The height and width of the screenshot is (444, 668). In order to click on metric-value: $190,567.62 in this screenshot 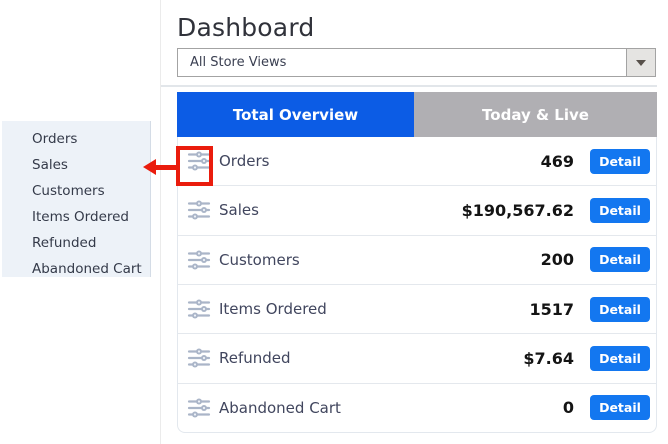, I will do `click(517, 210)`.